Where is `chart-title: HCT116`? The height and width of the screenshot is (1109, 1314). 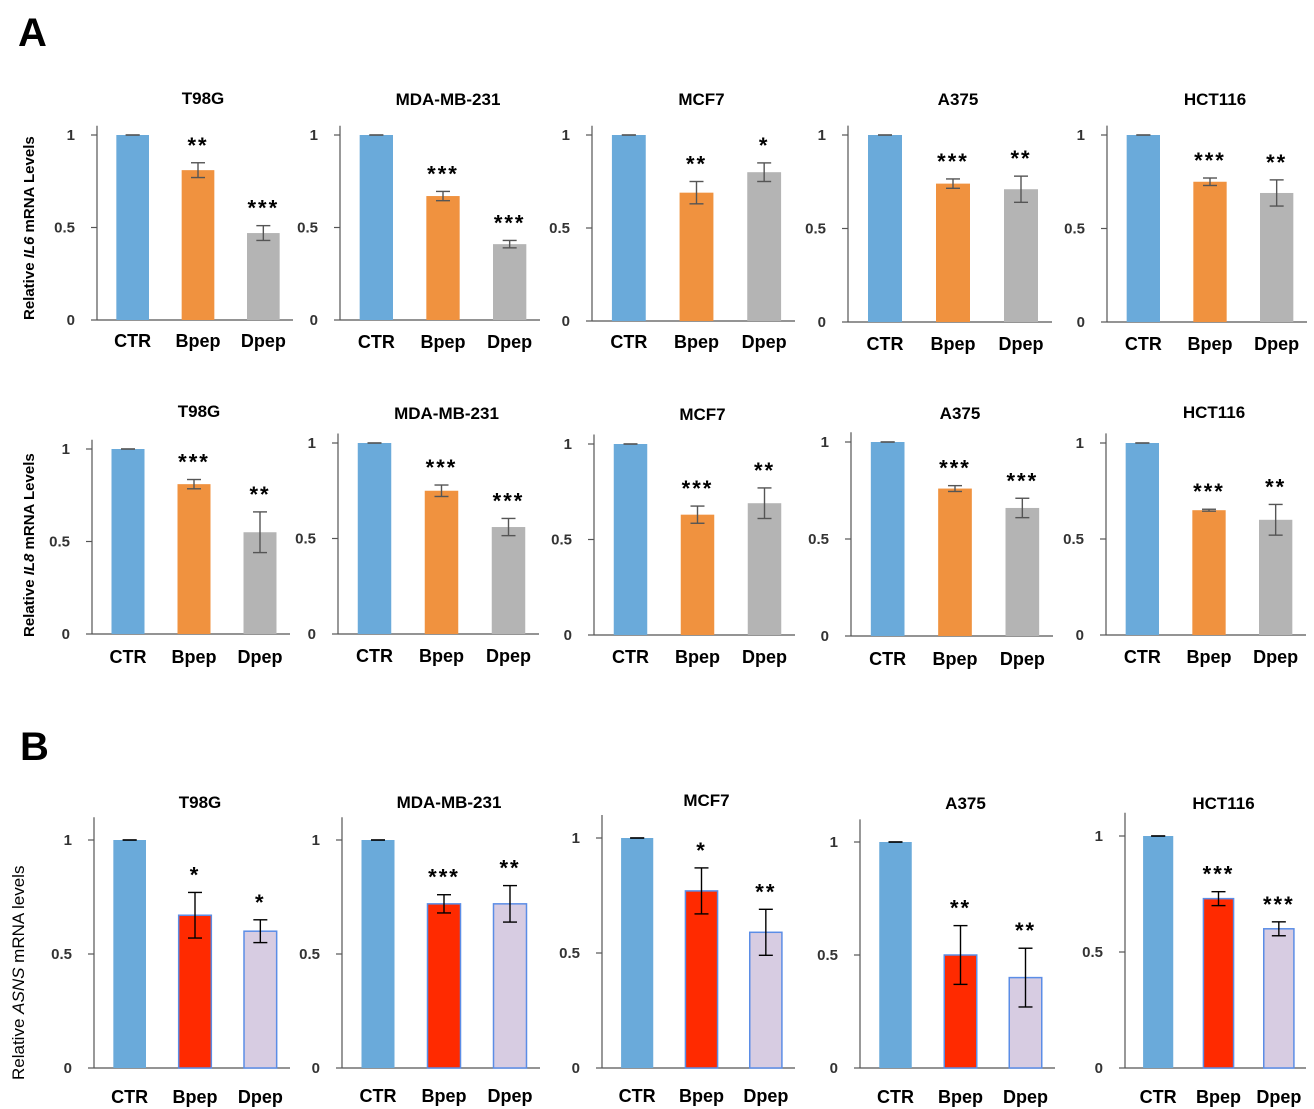 chart-title: HCT116 is located at coordinates (1214, 412).